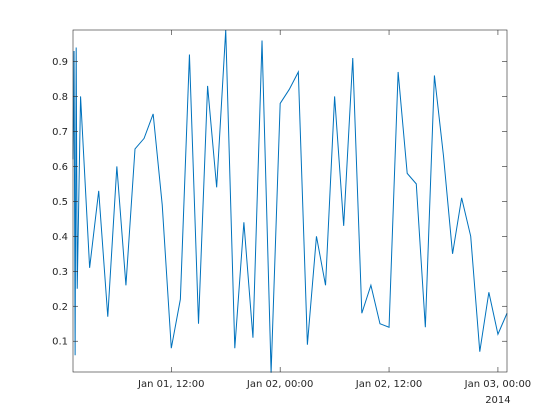 The image size is (560, 420). What do you see at coordinates (498, 384) in the screenshot?
I see `x-tick-label: Jan 03, 00:00` at bounding box center [498, 384].